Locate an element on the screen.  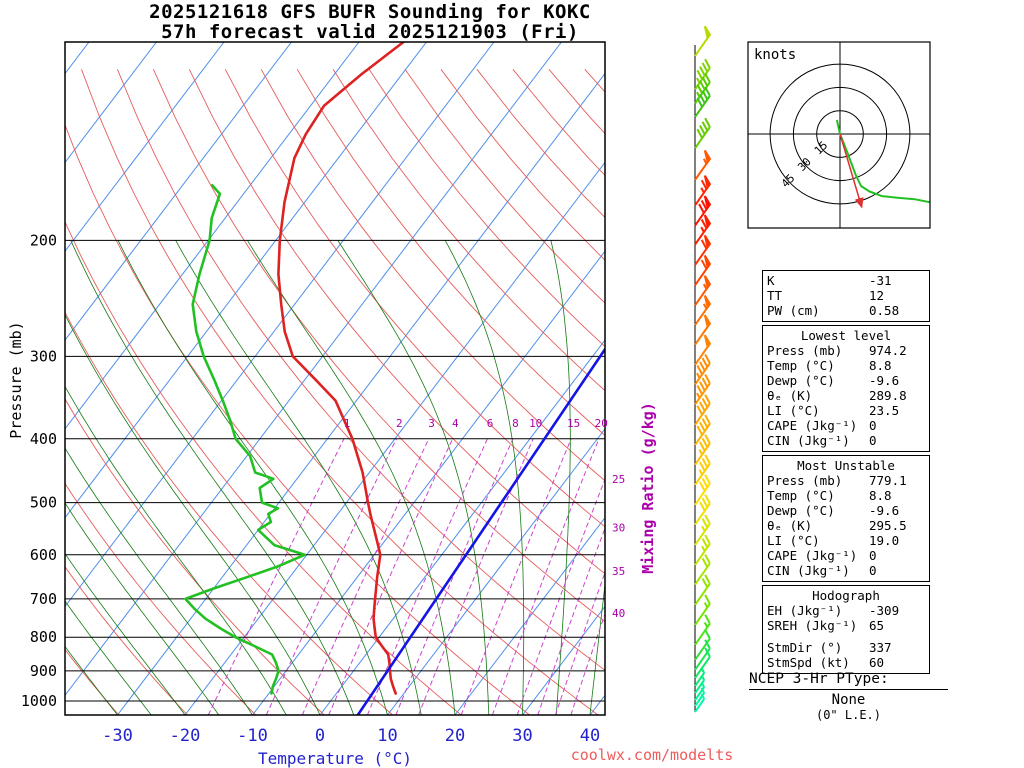
stat-value: 779.1 is located at coordinates (888, 480).